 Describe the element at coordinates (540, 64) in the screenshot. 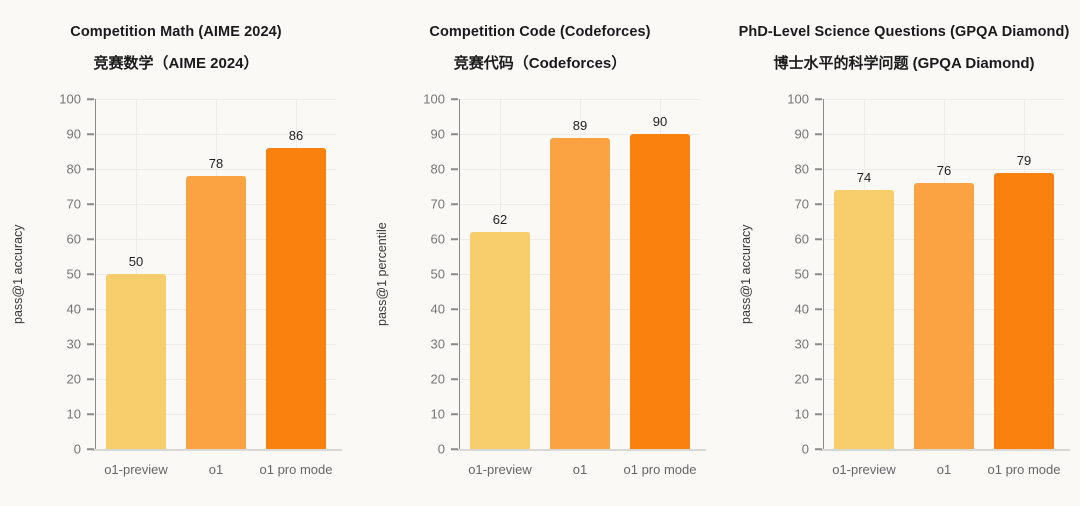

I see `chart-subtitle-zh: 竞赛代码（Codeforces）` at that location.